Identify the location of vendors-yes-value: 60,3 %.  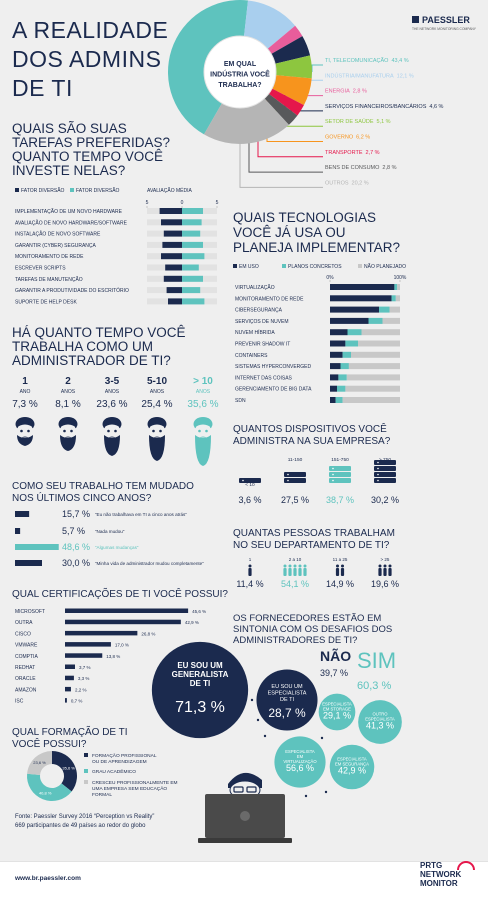
(374, 686).